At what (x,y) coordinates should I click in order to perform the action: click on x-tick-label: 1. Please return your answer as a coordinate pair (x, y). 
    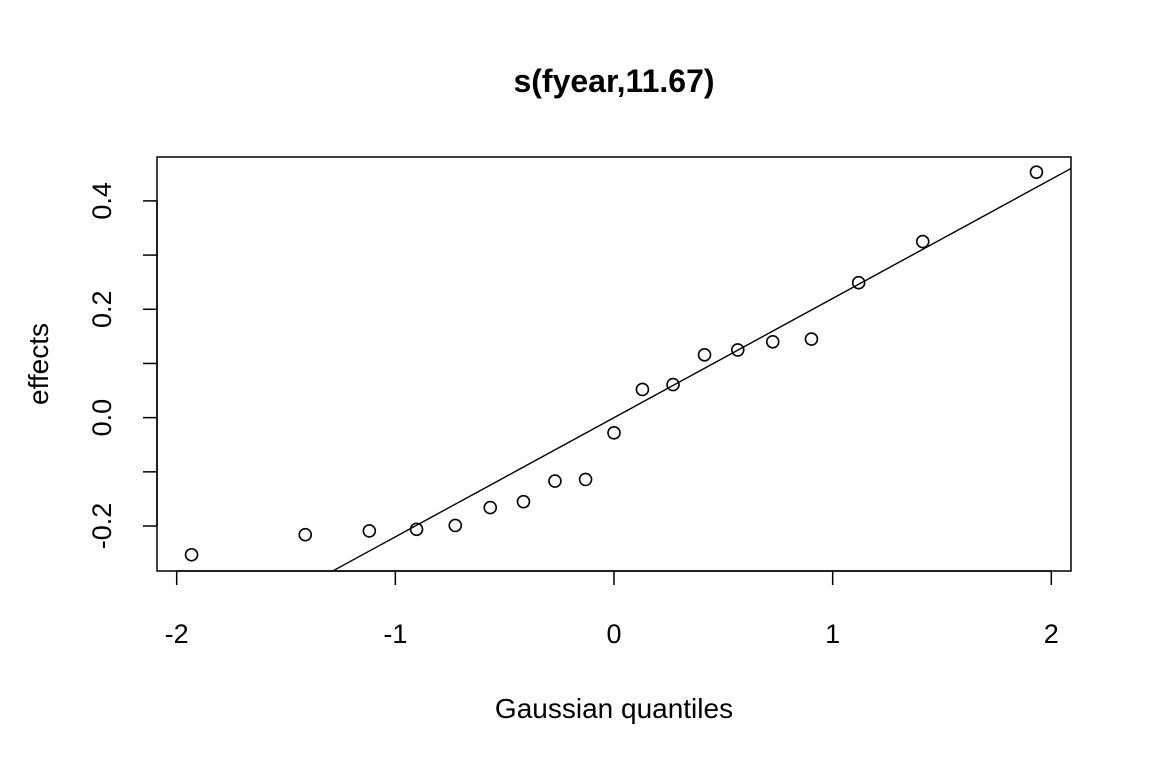
    Looking at the image, I should click on (832, 634).